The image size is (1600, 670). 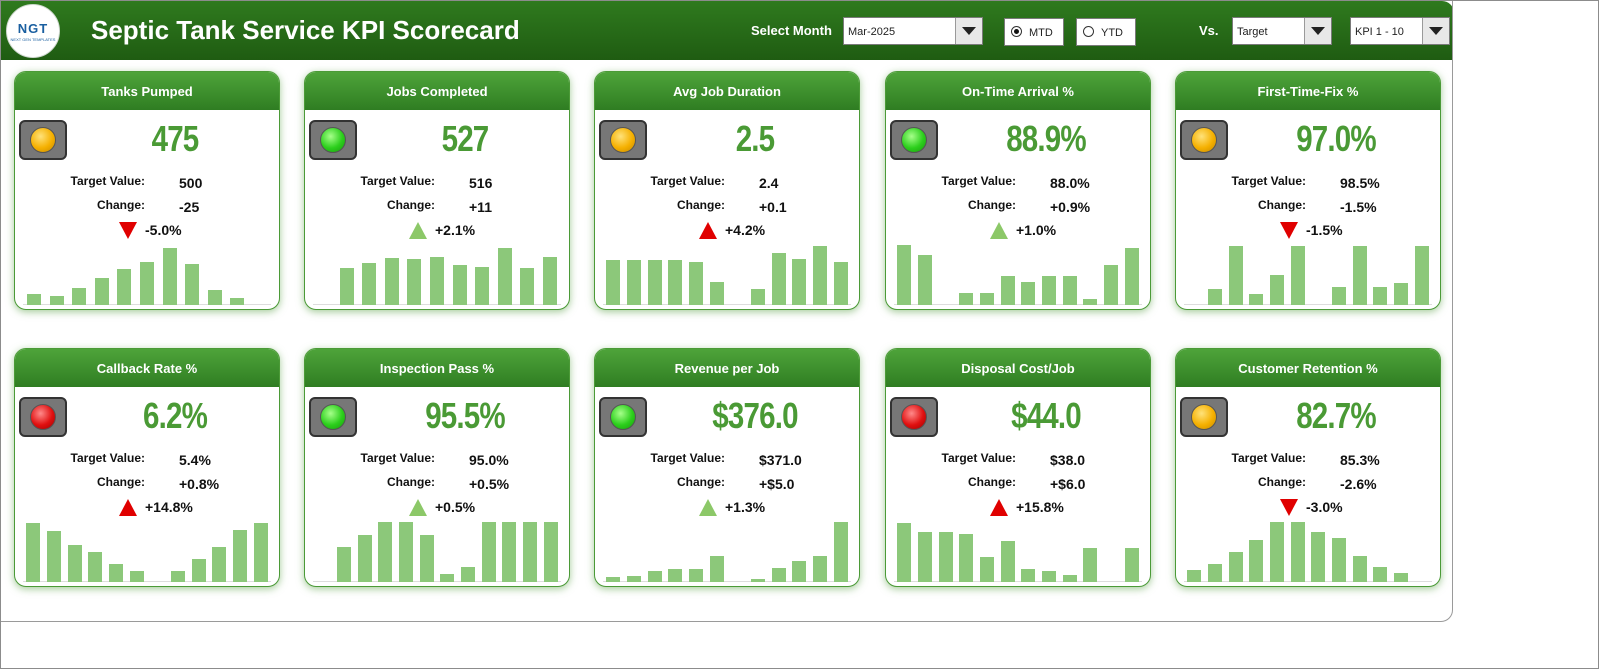 What do you see at coordinates (1336, 415) in the screenshot?
I see `kpi-value: 82.7%` at bounding box center [1336, 415].